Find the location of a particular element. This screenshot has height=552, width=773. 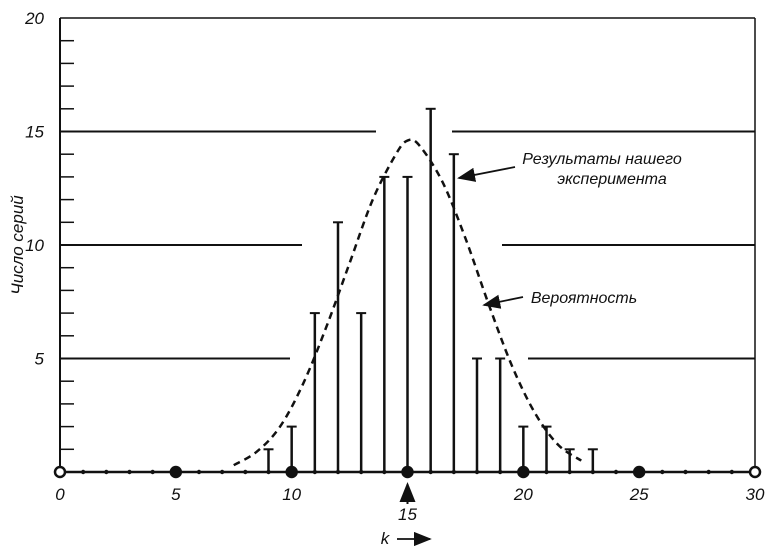

x-marker-label: 15 is located at coordinates (407, 514).